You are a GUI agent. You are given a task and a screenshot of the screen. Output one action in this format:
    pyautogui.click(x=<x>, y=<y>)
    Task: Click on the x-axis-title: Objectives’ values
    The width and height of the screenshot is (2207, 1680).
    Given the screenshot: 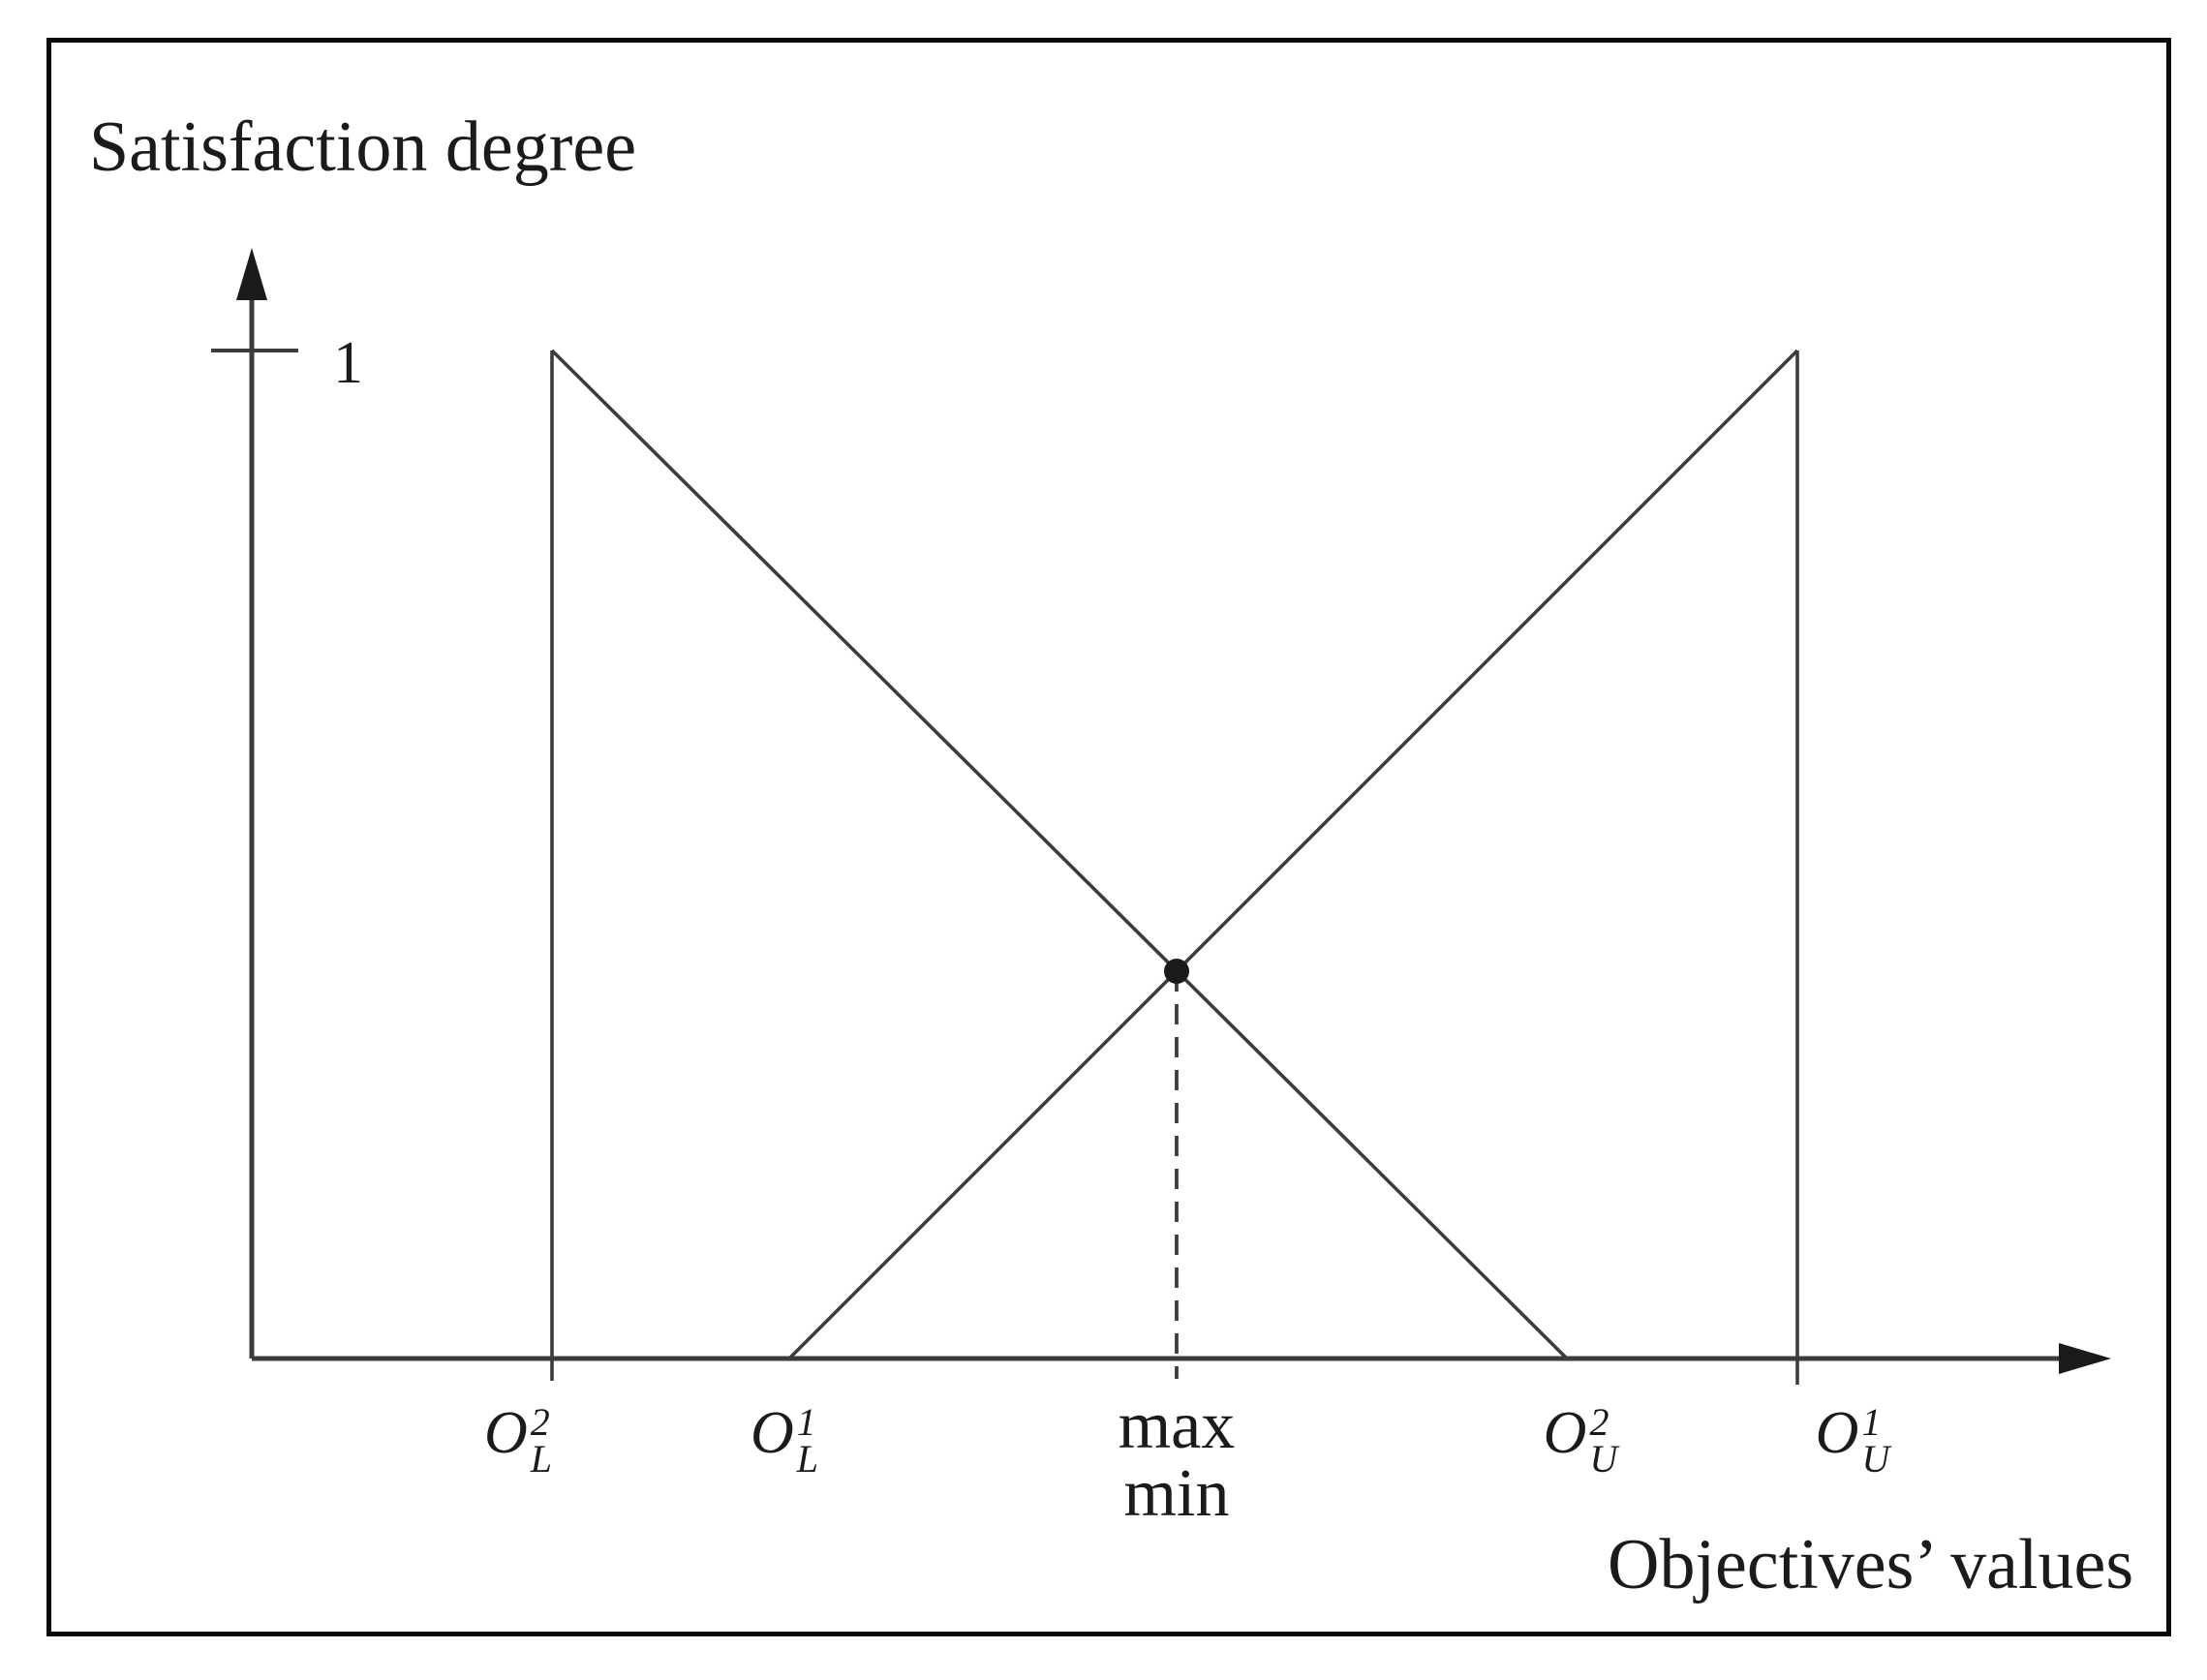 What is the action you would take?
    pyautogui.click(x=1871, y=1565)
    